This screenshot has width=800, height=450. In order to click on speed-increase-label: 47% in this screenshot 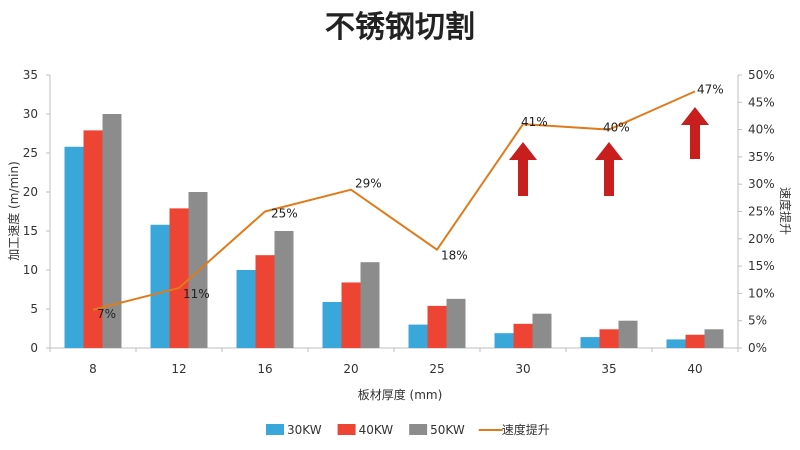, I will do `click(710, 89)`.